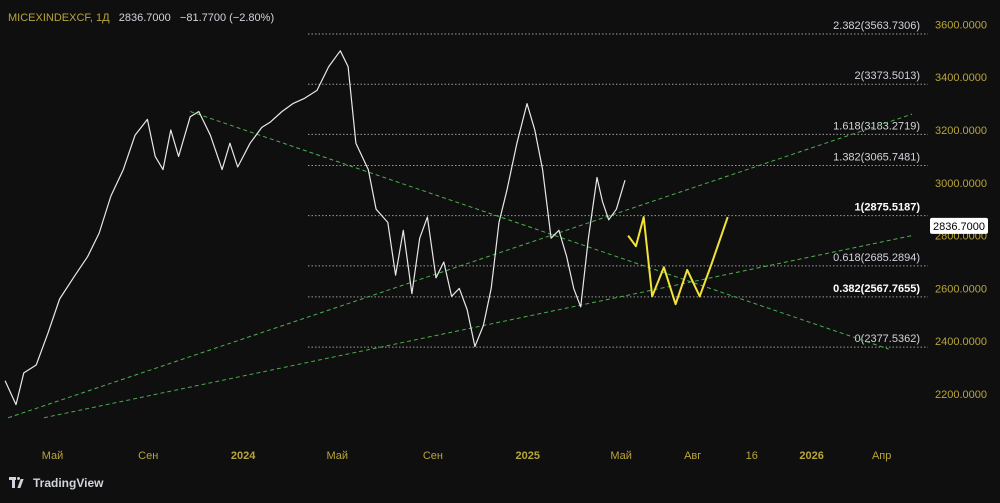 This screenshot has height=503, width=1000. Describe the element at coordinates (144, 18) in the screenshot. I see `last-price: 2836.7000` at that location.